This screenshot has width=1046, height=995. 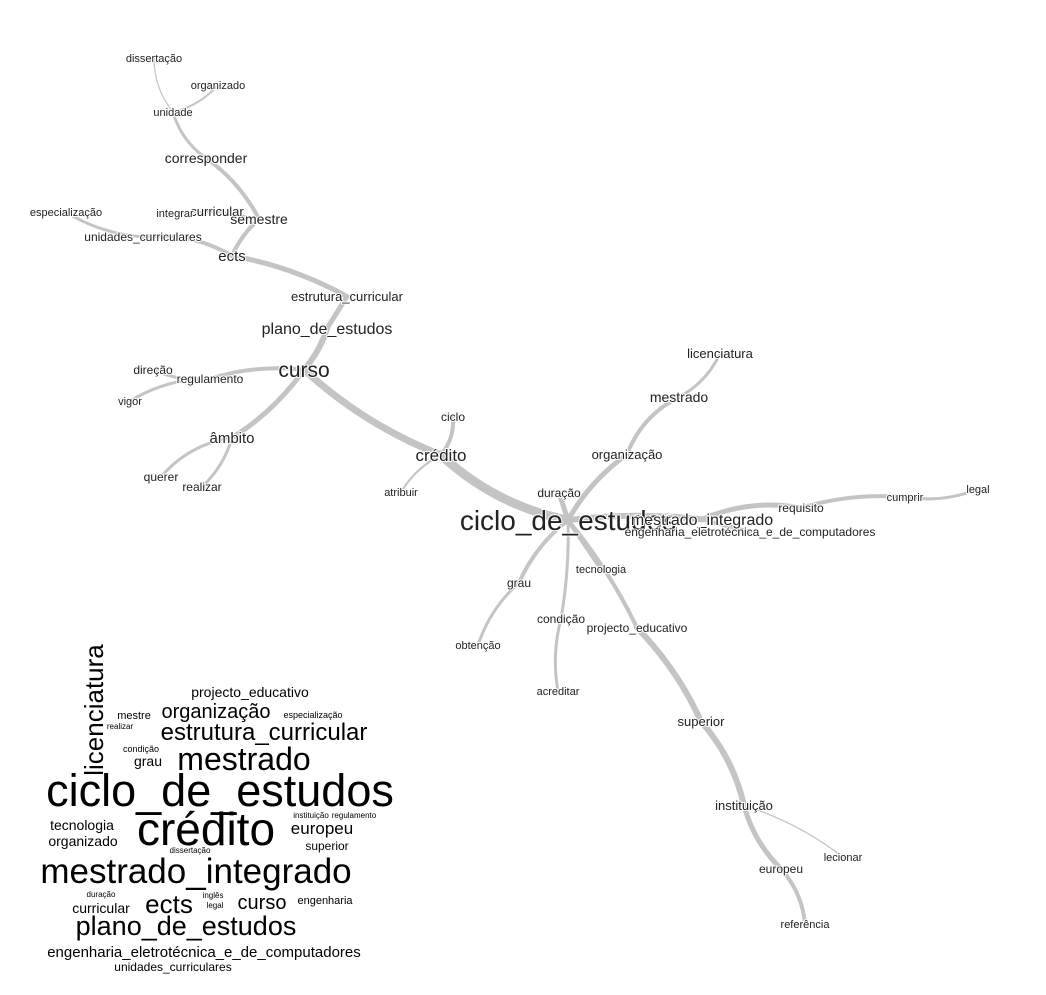 What do you see at coordinates (744, 805) in the screenshot?
I see `graph-node-label: instituição` at bounding box center [744, 805].